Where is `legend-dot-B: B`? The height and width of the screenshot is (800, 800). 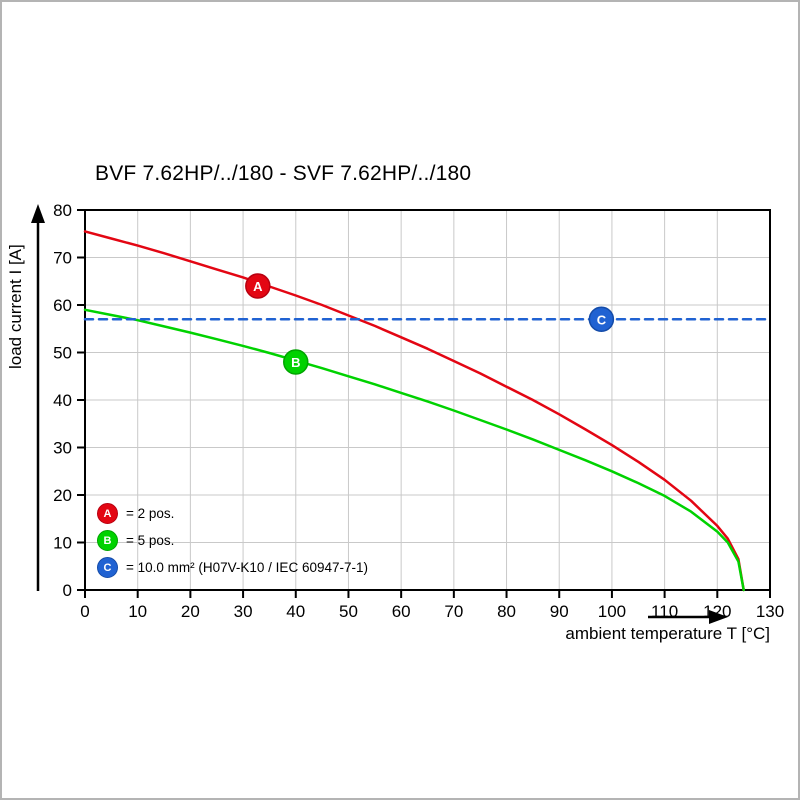
legend-dot-B: B is located at coordinates (107, 540).